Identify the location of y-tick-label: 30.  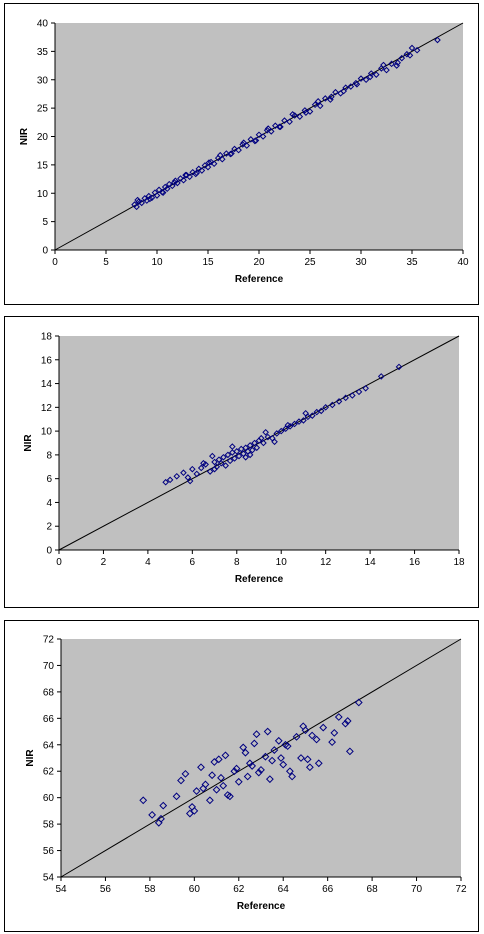
(43, 80).